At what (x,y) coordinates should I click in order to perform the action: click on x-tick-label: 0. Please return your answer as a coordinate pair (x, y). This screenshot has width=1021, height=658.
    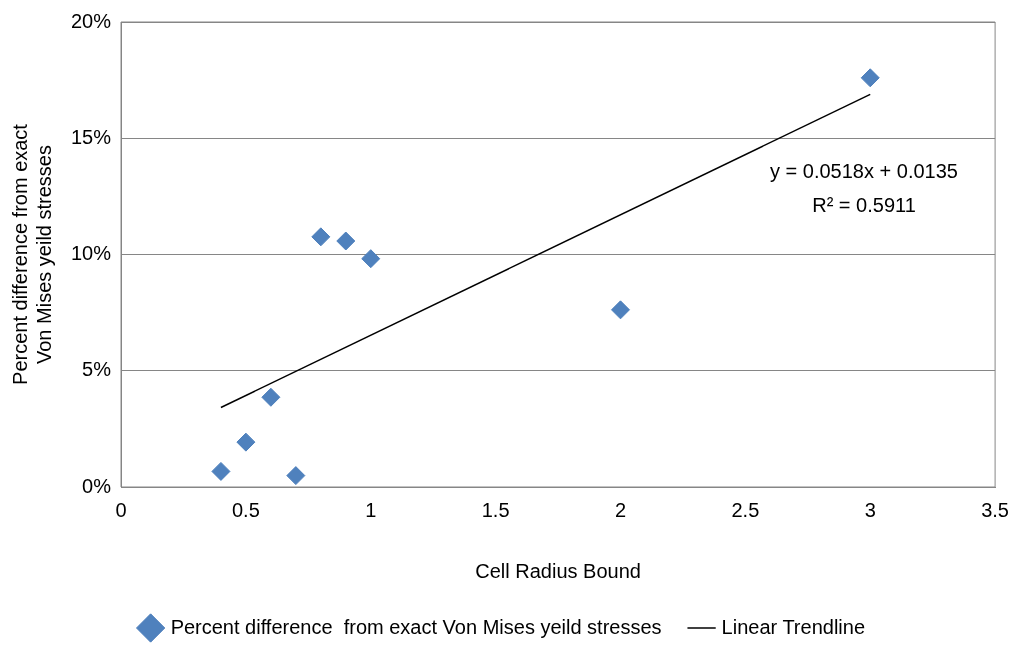
    Looking at the image, I should click on (121, 509).